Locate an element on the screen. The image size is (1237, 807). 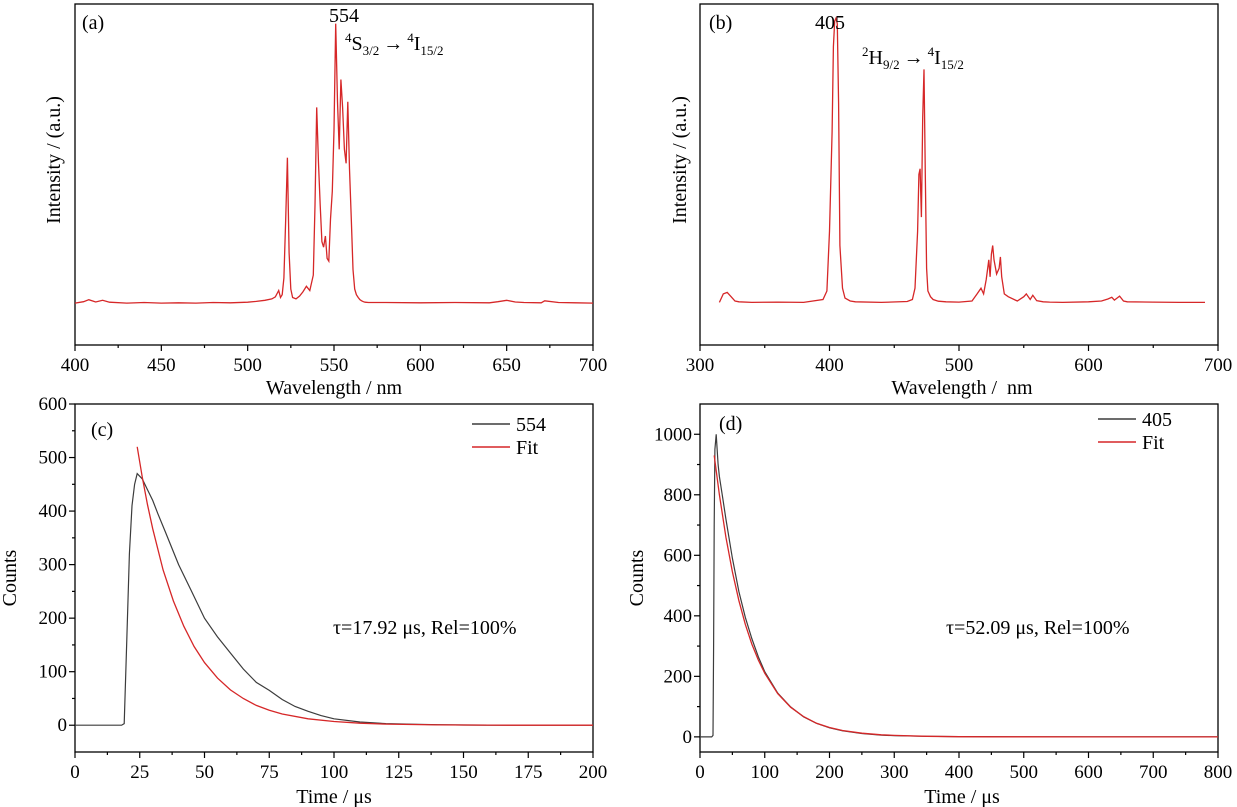
panel-d-legend-fit: Fit is located at coordinates (1153, 443).